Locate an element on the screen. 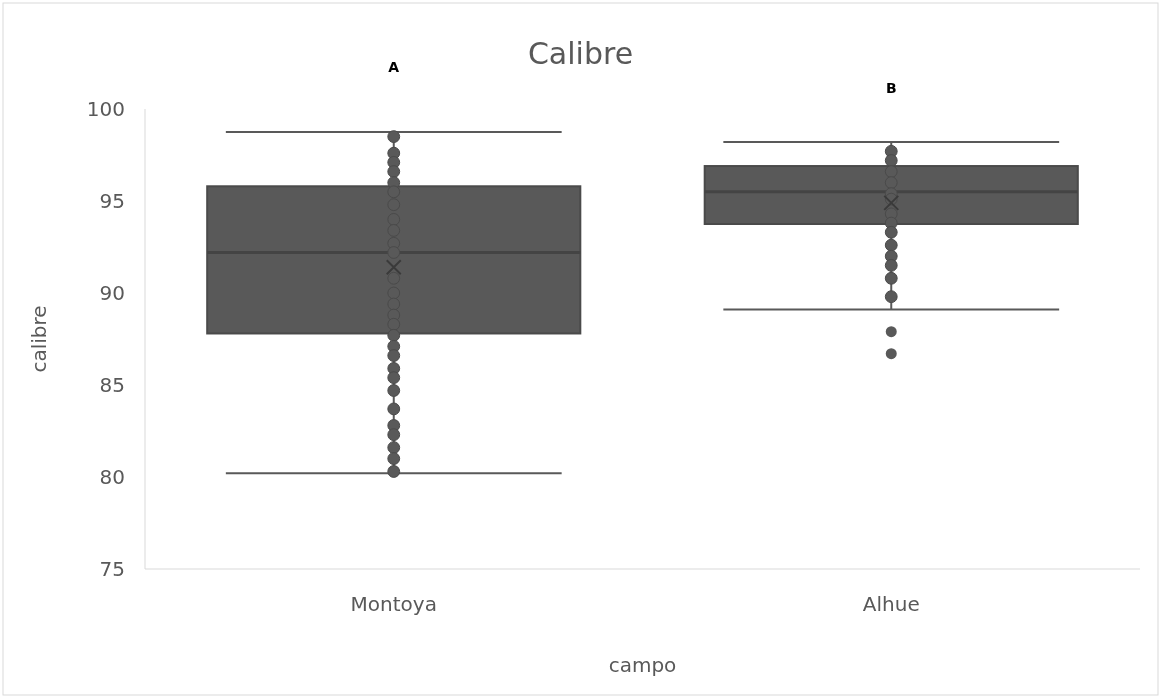 The height and width of the screenshot is (700, 1161). y-tick-label: 85 is located at coordinates (112, 385).